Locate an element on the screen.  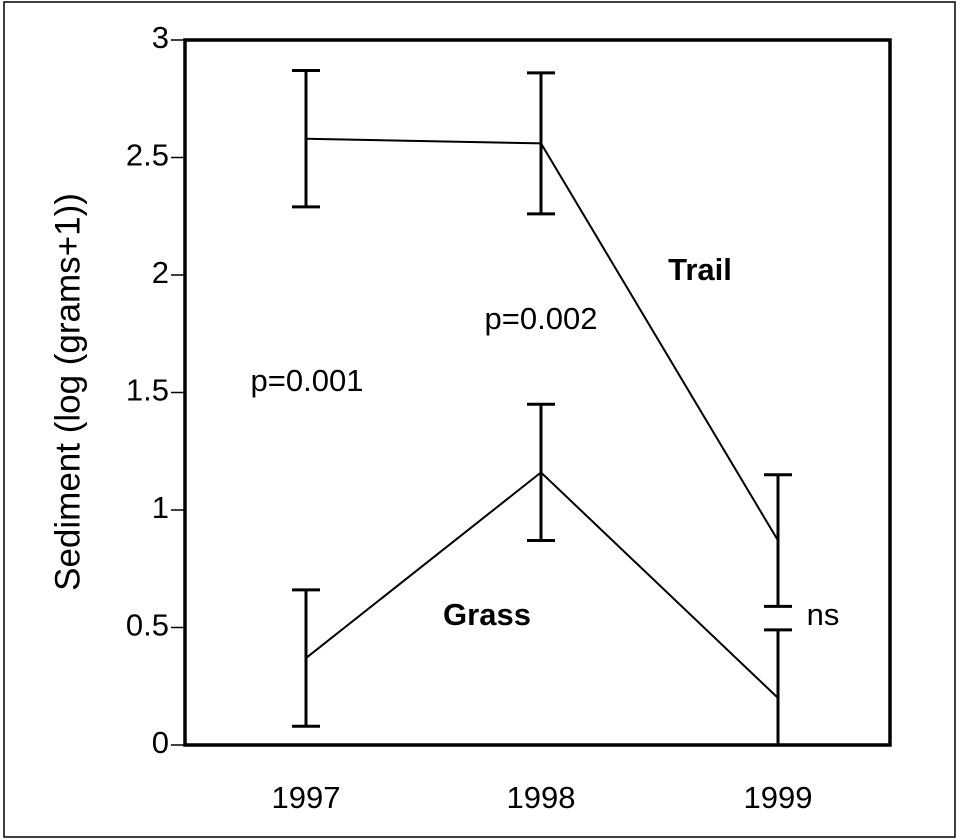
annotation: ns is located at coordinates (823, 614).